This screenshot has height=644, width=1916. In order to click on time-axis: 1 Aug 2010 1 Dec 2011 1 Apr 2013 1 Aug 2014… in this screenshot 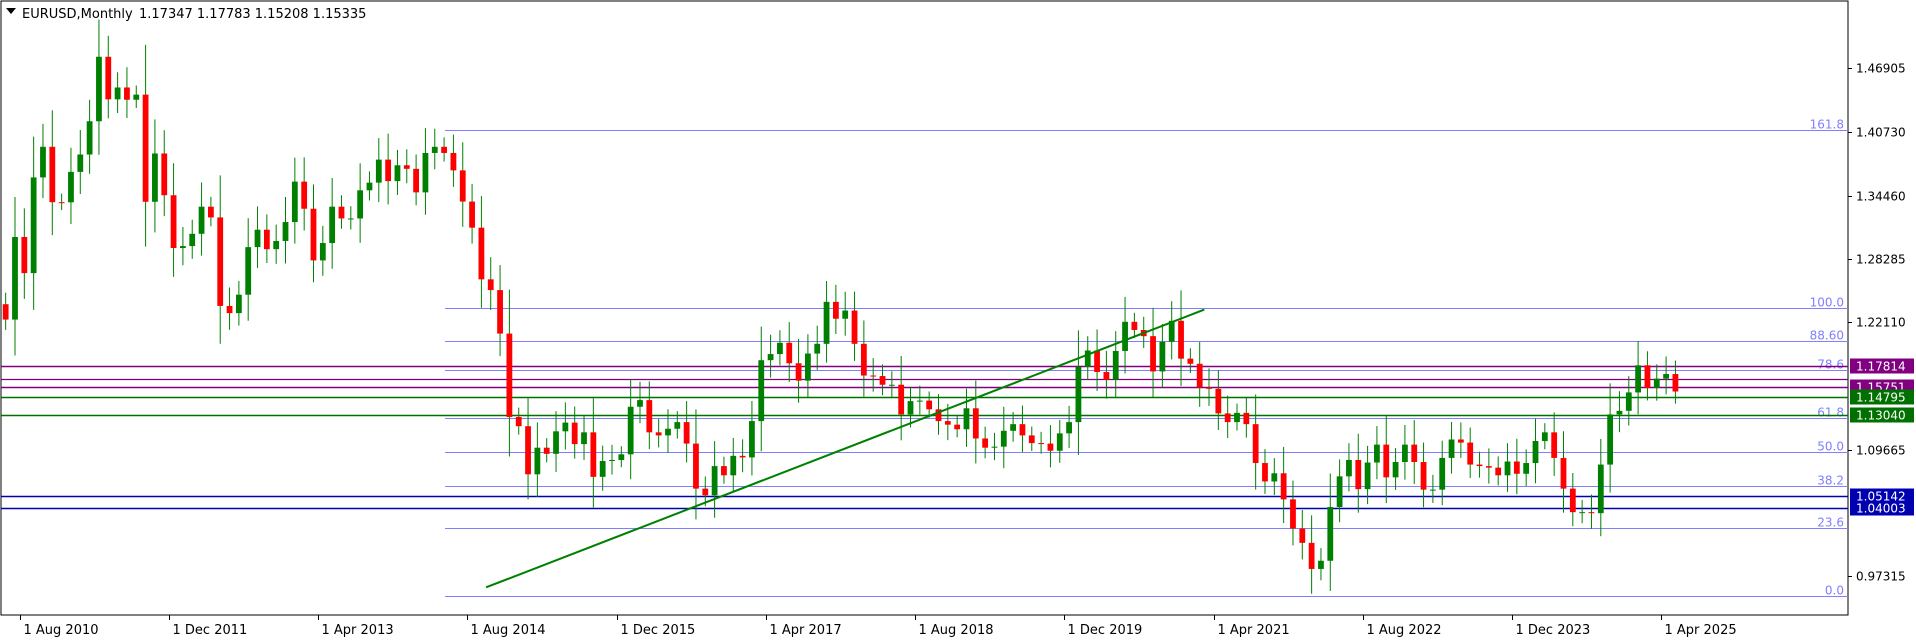, I will do `click(878, 626)`.